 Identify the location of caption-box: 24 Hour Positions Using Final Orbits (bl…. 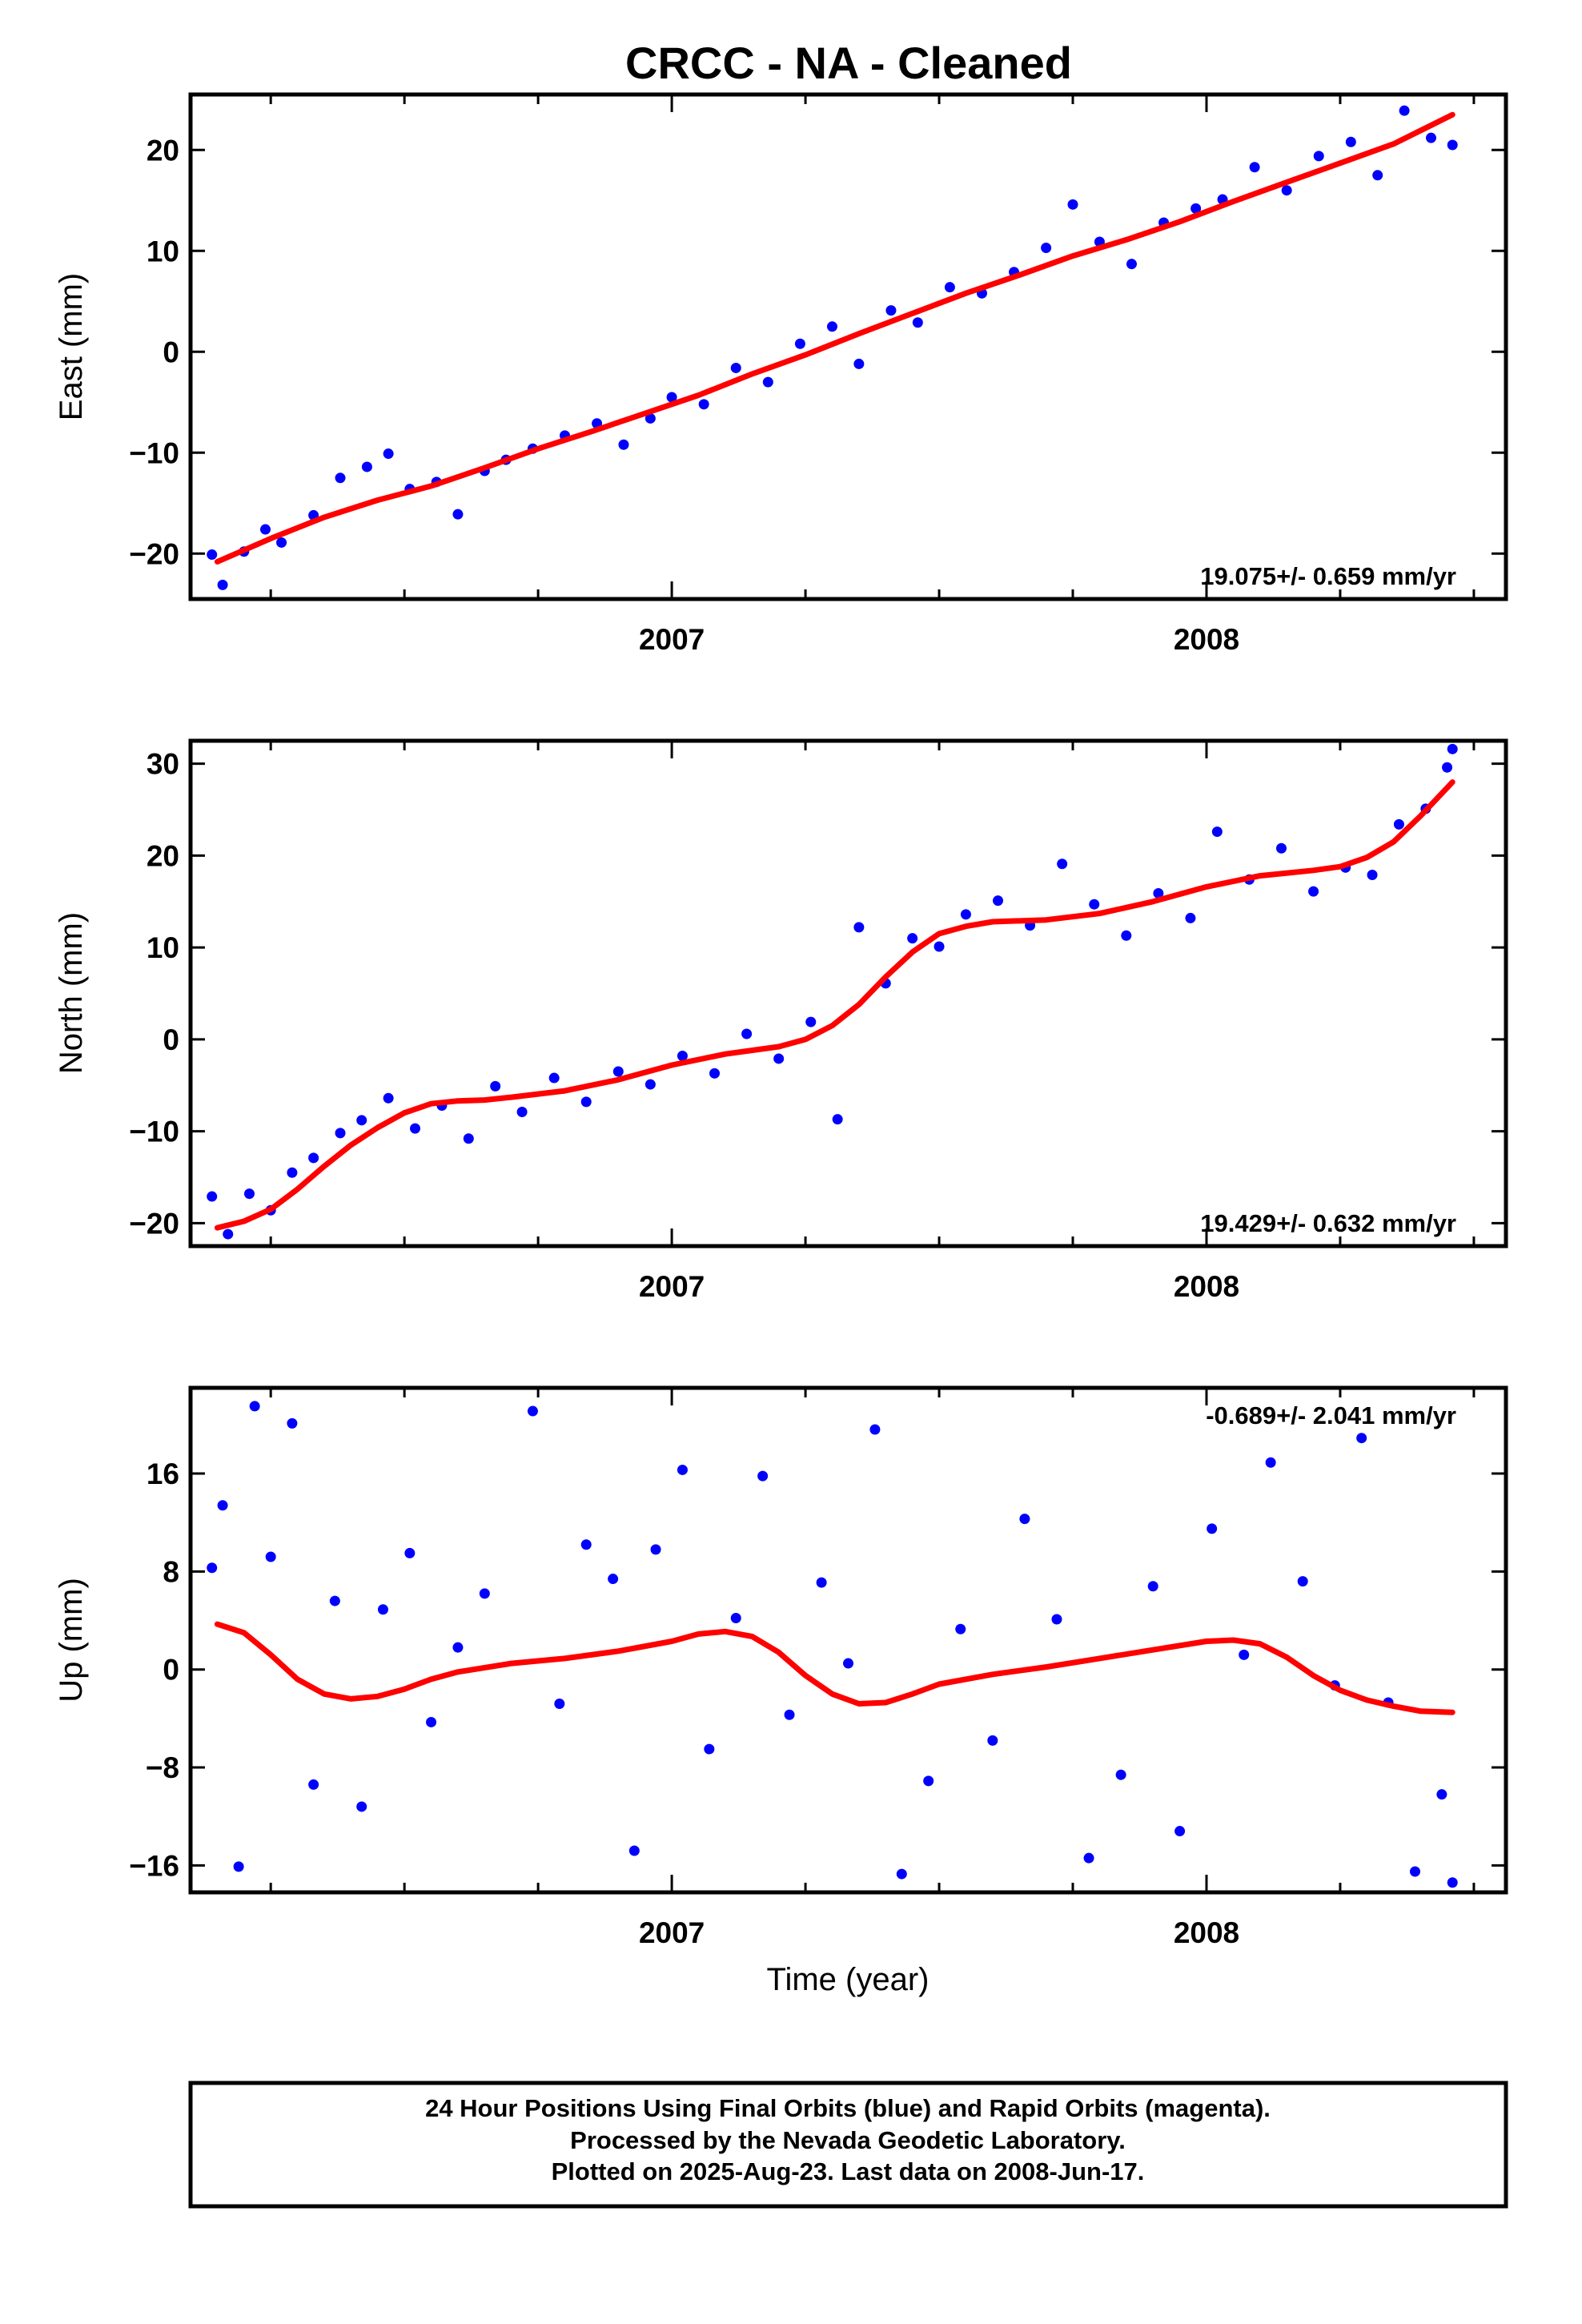
(848, 2145).